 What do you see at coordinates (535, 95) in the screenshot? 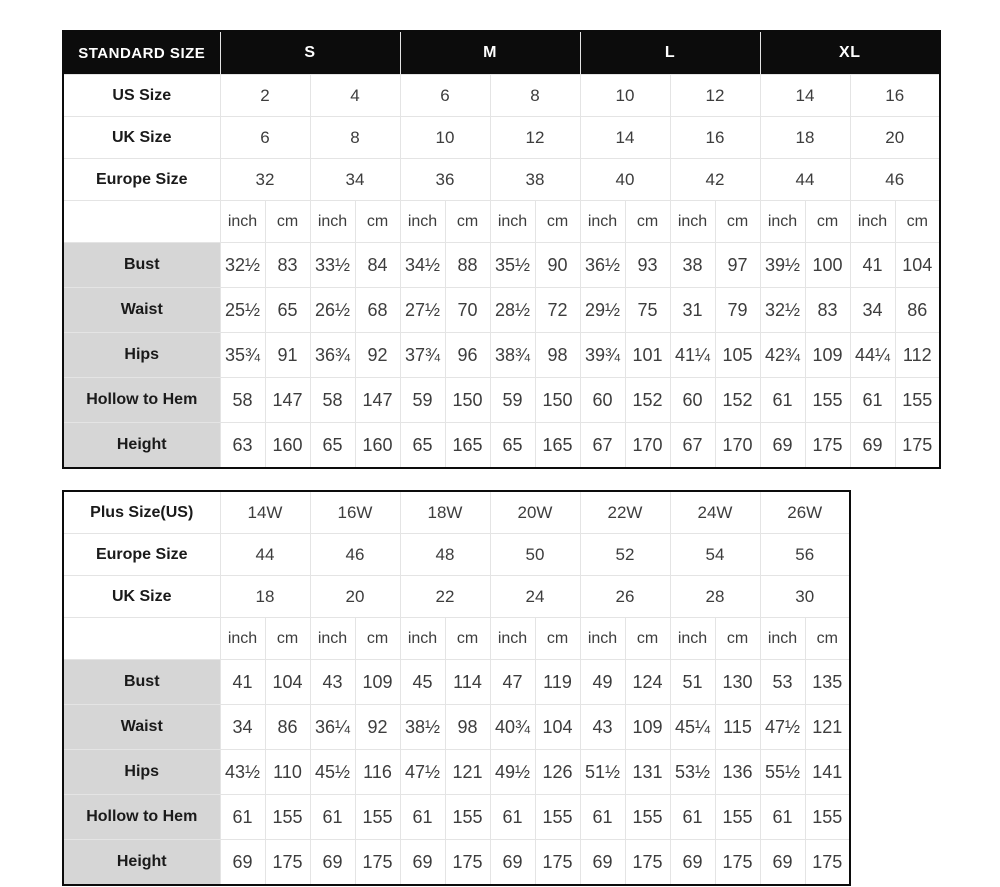
I see `size-value-cell: 8` at bounding box center [535, 95].